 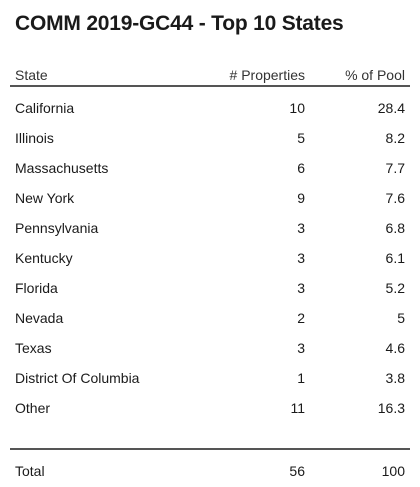 I want to click on cell-properties: 5, so click(x=301, y=138).